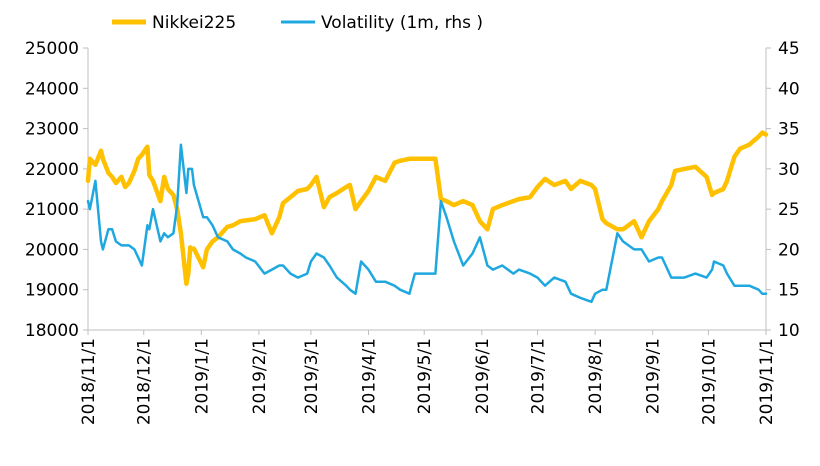 The width and height of the screenshot is (820, 466). Describe the element at coordinates (52, 291) in the screenshot. I see `y-left-tick-label: 19000` at that location.